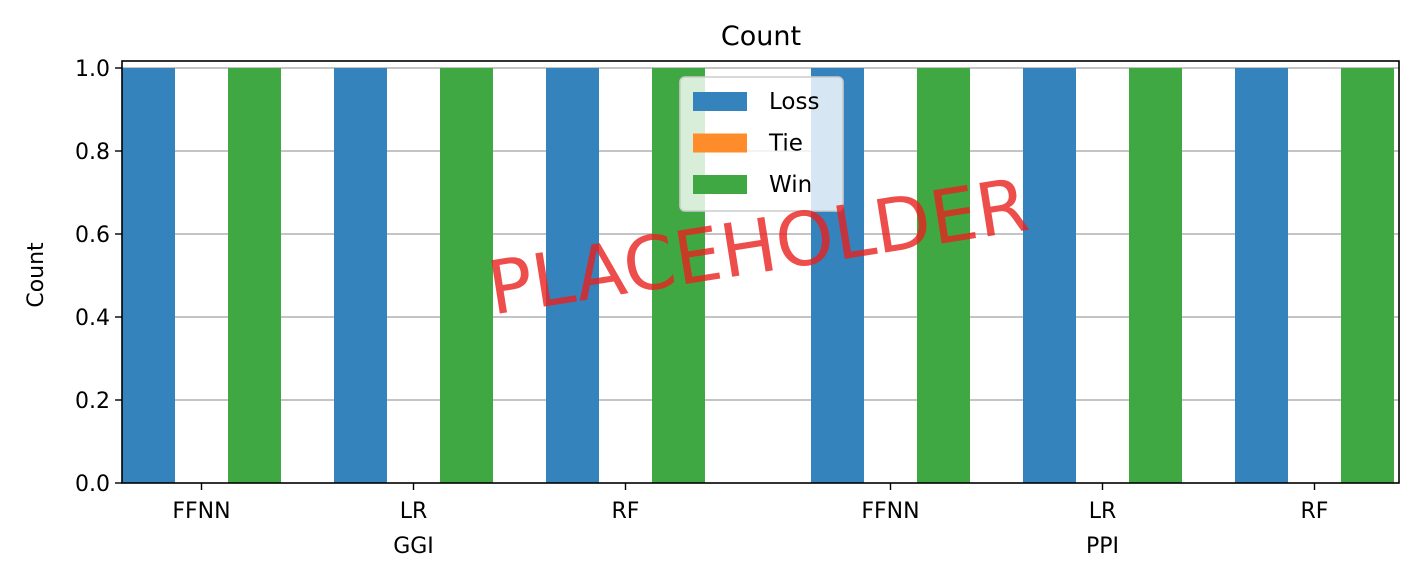 The height and width of the screenshot is (580, 1419). Describe the element at coordinates (254, 275) in the screenshot. I see `bar-win-ggi-ffnn` at that location.